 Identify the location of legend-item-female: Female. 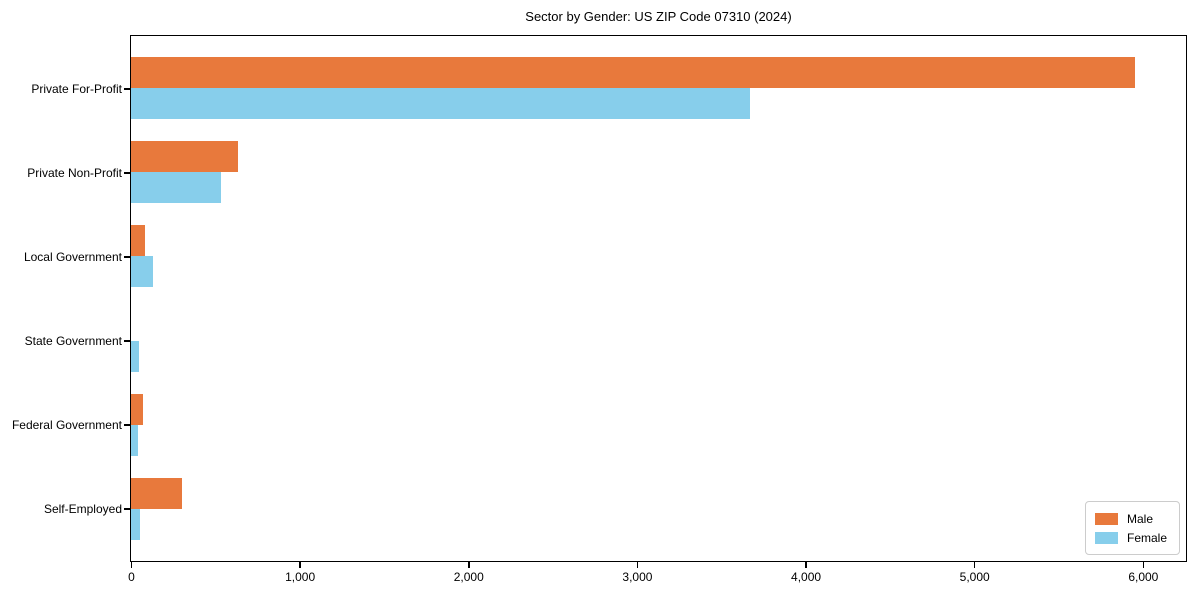
(1130, 537).